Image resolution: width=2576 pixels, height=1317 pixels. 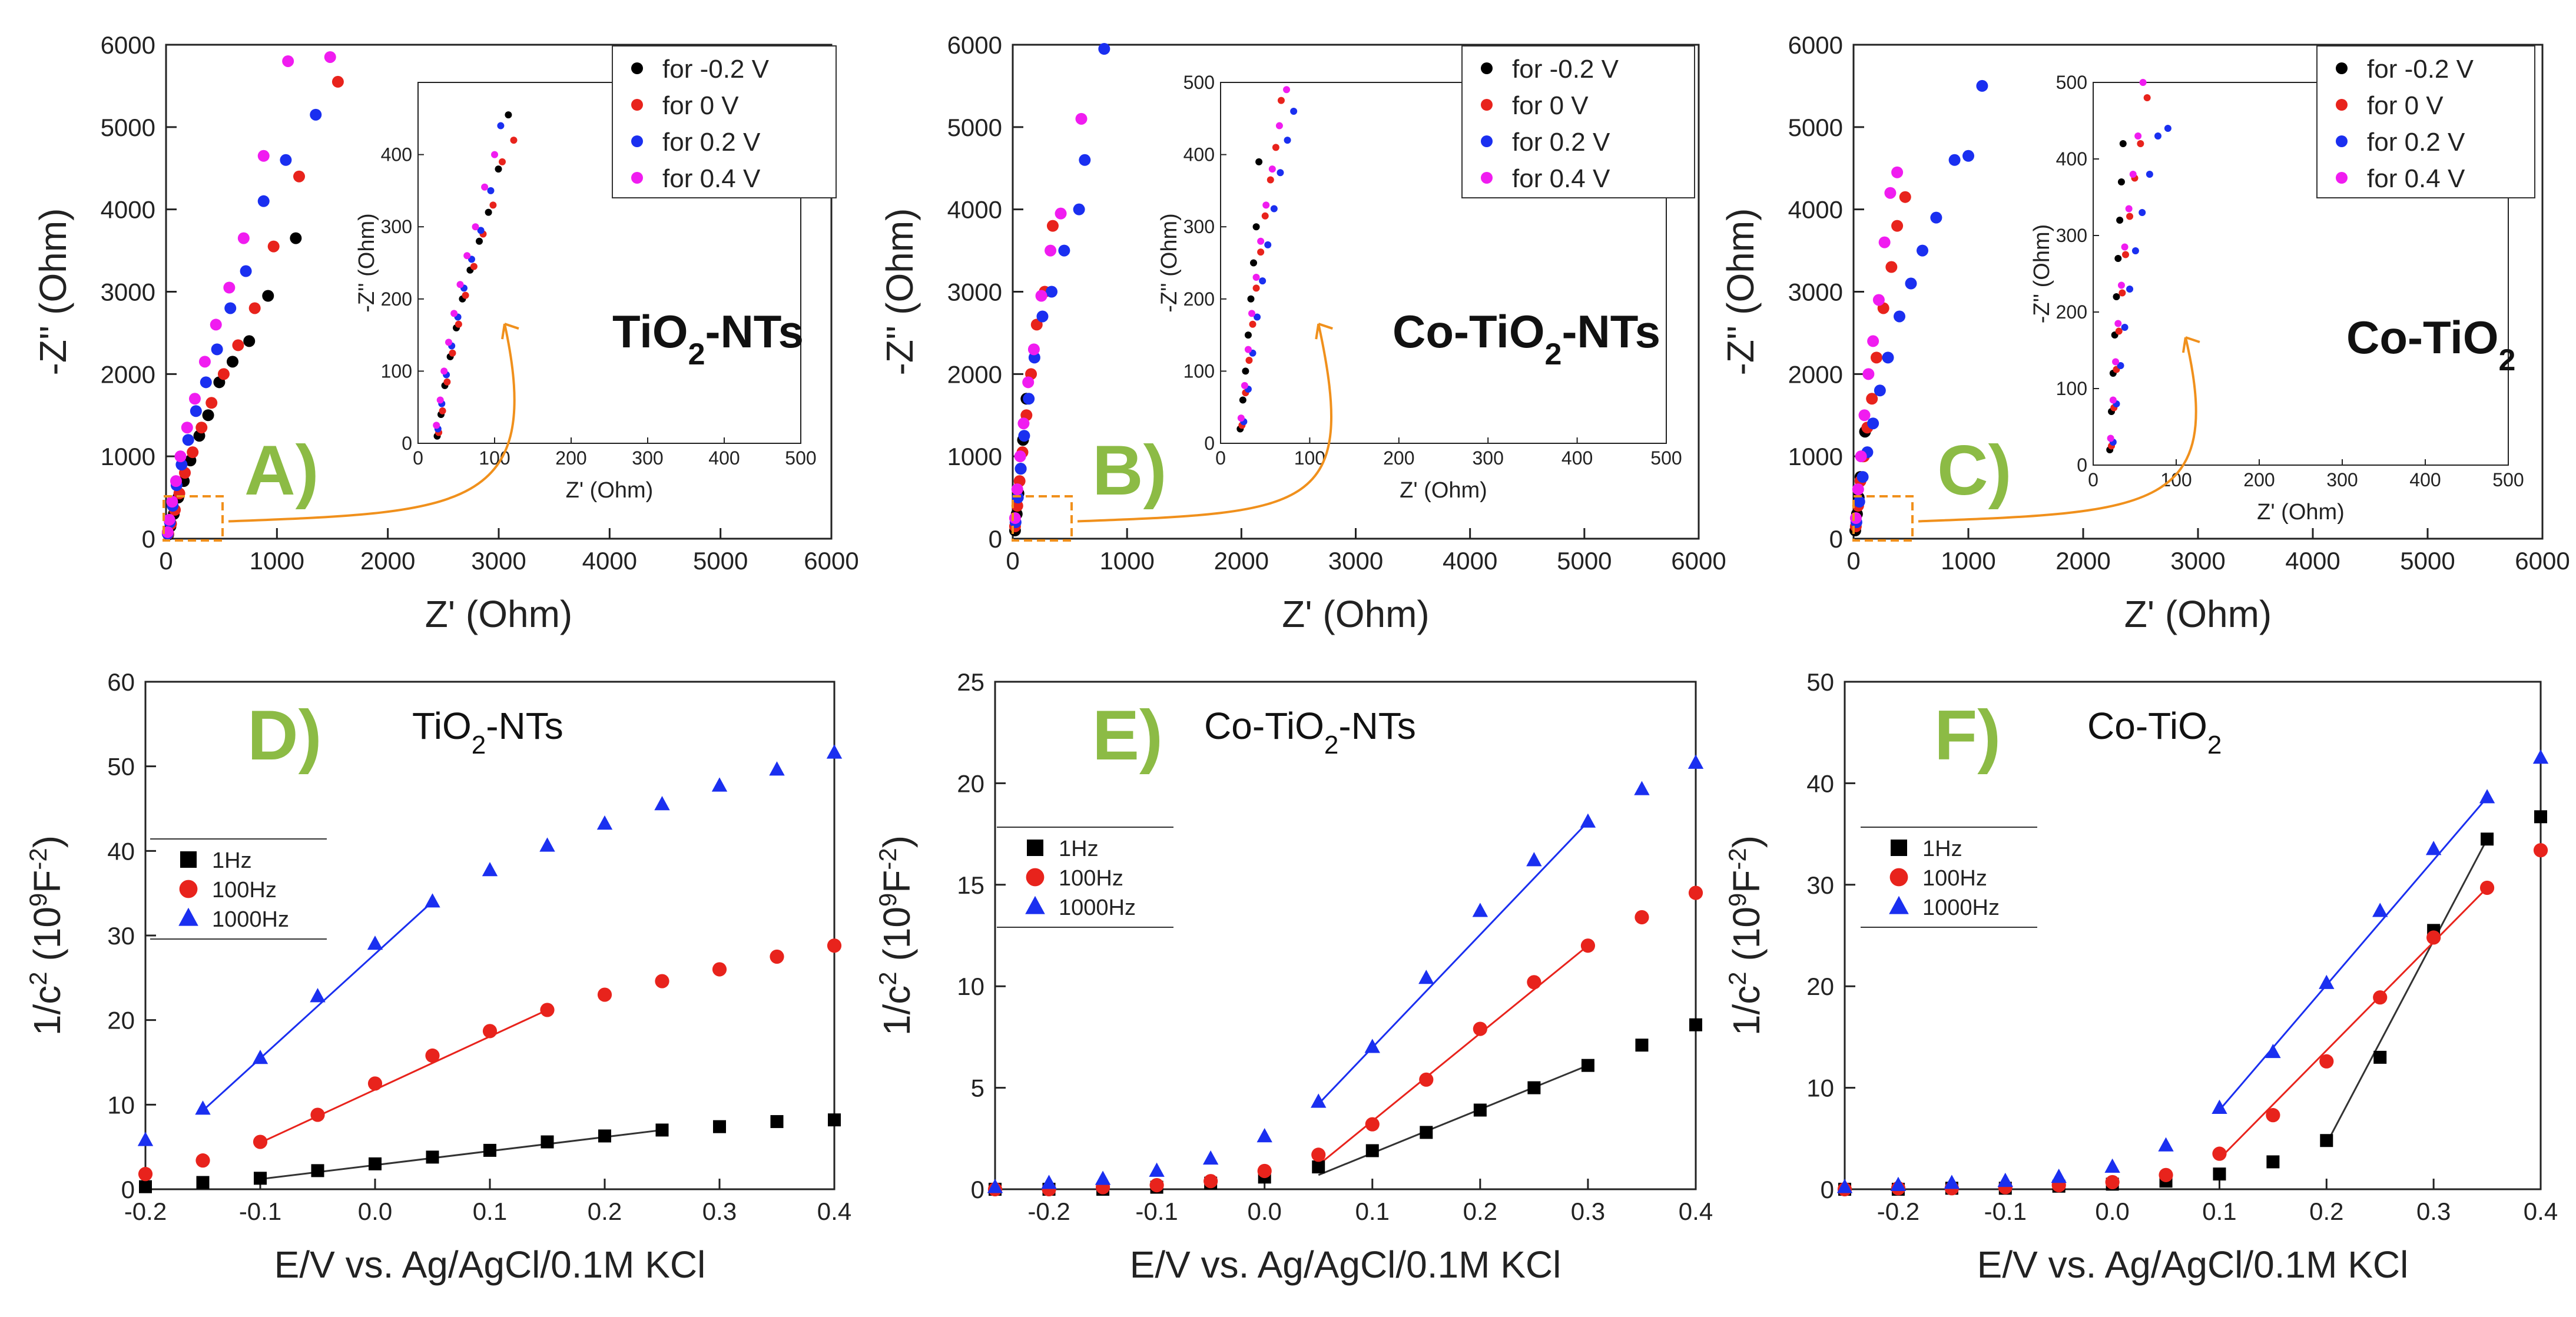 I want to click on panel-letter: F), so click(x=1967, y=735).